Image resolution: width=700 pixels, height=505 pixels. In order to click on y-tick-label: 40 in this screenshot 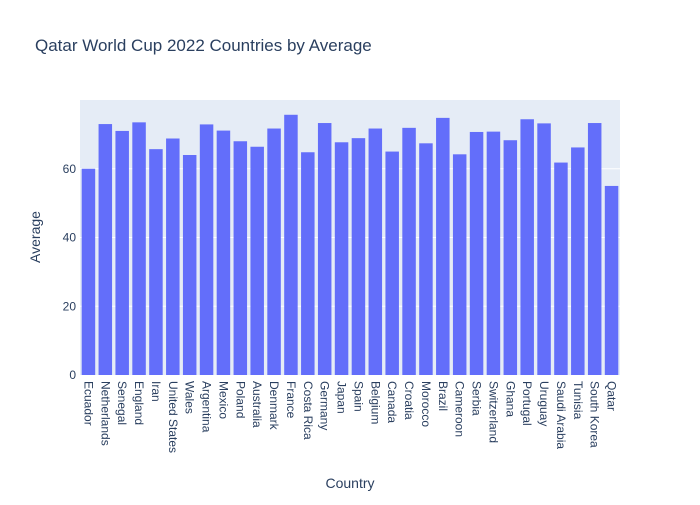, I will do `click(70, 238)`.